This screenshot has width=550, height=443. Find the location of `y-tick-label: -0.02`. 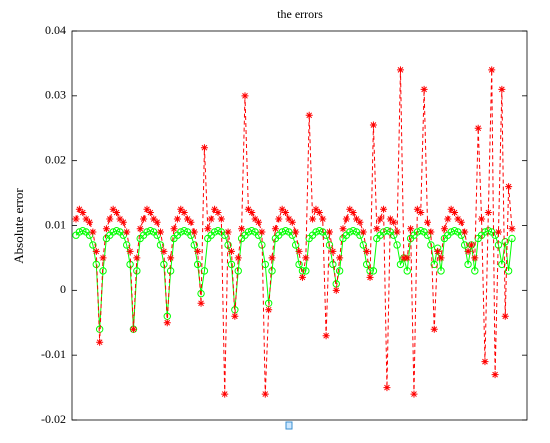

y-tick-label: -0.02 is located at coordinates (53, 419).